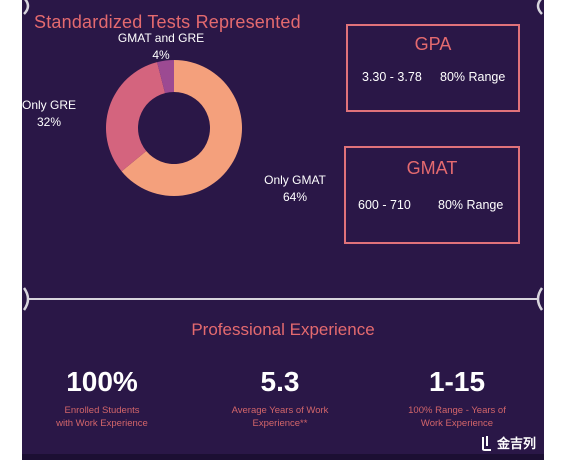  What do you see at coordinates (181, 128) in the screenshot?
I see `slice-only-gmat` at bounding box center [181, 128].